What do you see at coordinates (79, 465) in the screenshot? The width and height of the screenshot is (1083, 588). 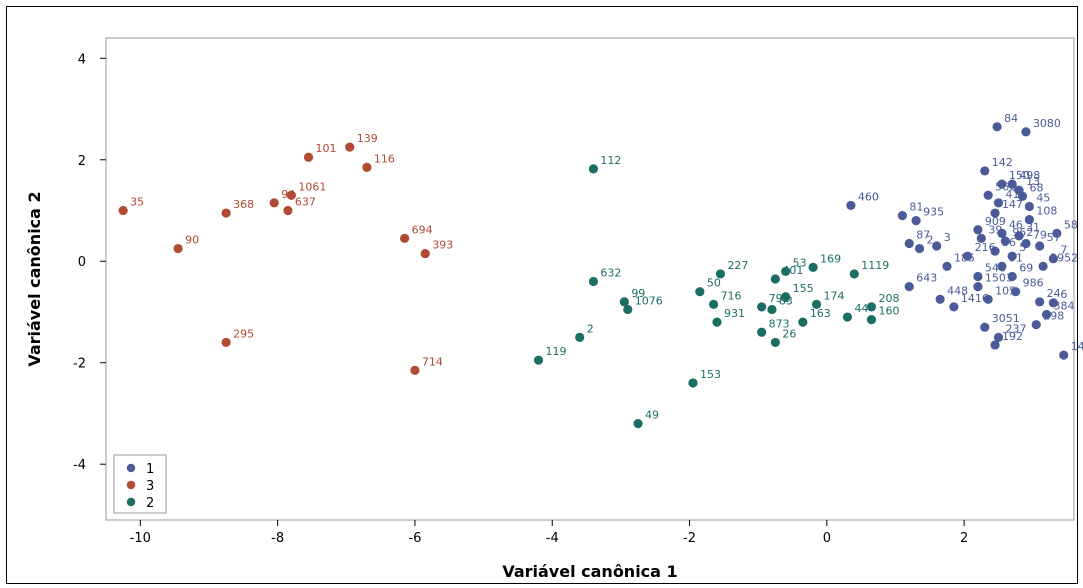 I see `y-tick-label: -4` at bounding box center [79, 465].